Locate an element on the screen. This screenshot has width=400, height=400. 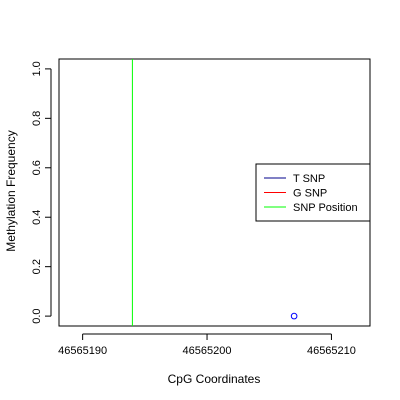
x-axis: 46565190 46565200 46565210 is located at coordinates (207, 345).